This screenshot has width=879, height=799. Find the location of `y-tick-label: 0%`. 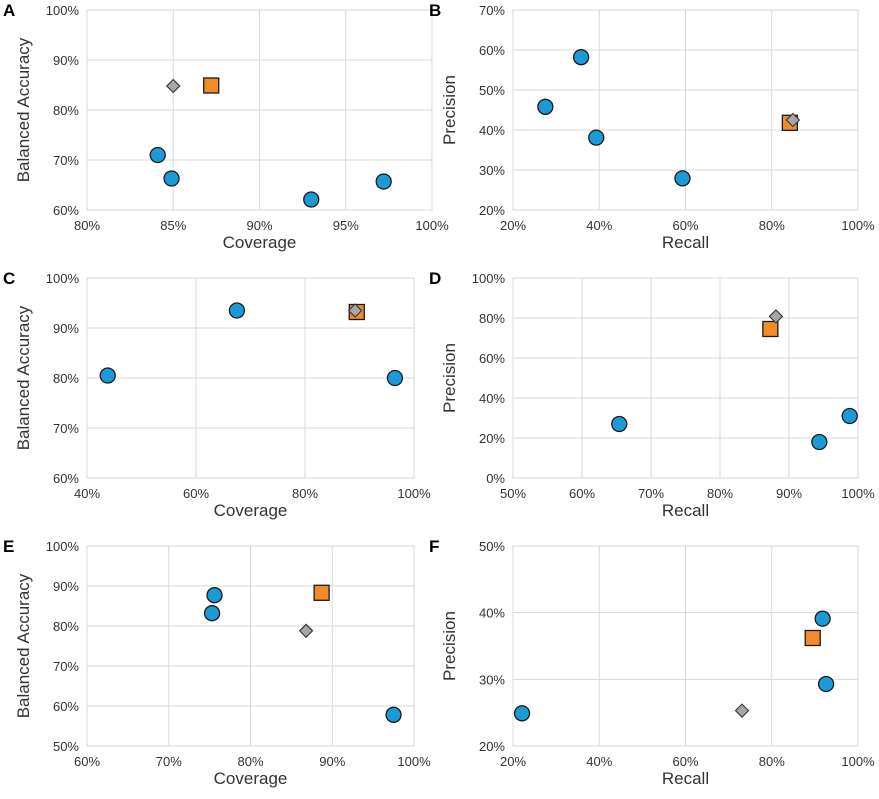

y-tick-label: 0% is located at coordinates (495, 478).